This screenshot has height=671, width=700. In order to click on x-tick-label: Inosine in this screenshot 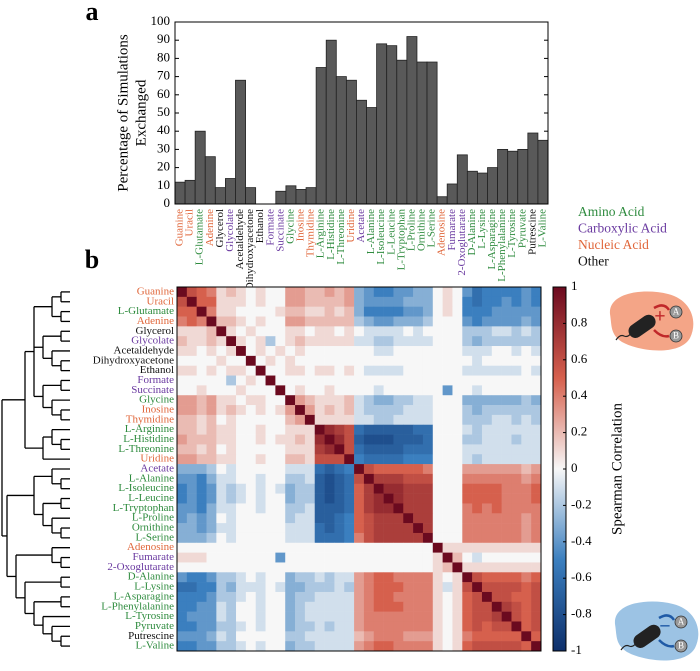, I will do `click(301, 225)`.